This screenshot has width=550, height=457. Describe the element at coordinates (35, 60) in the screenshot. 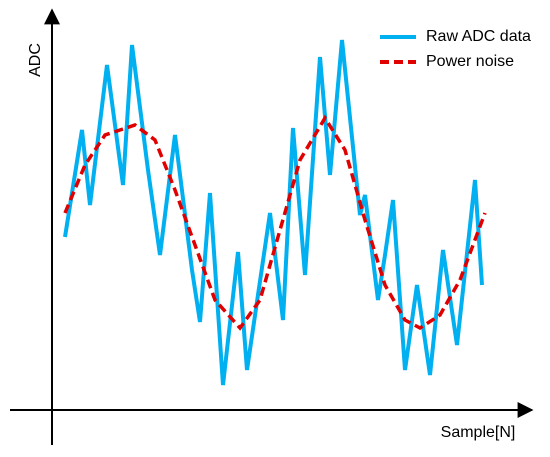

I see `y-axis-label: ADC` at that location.